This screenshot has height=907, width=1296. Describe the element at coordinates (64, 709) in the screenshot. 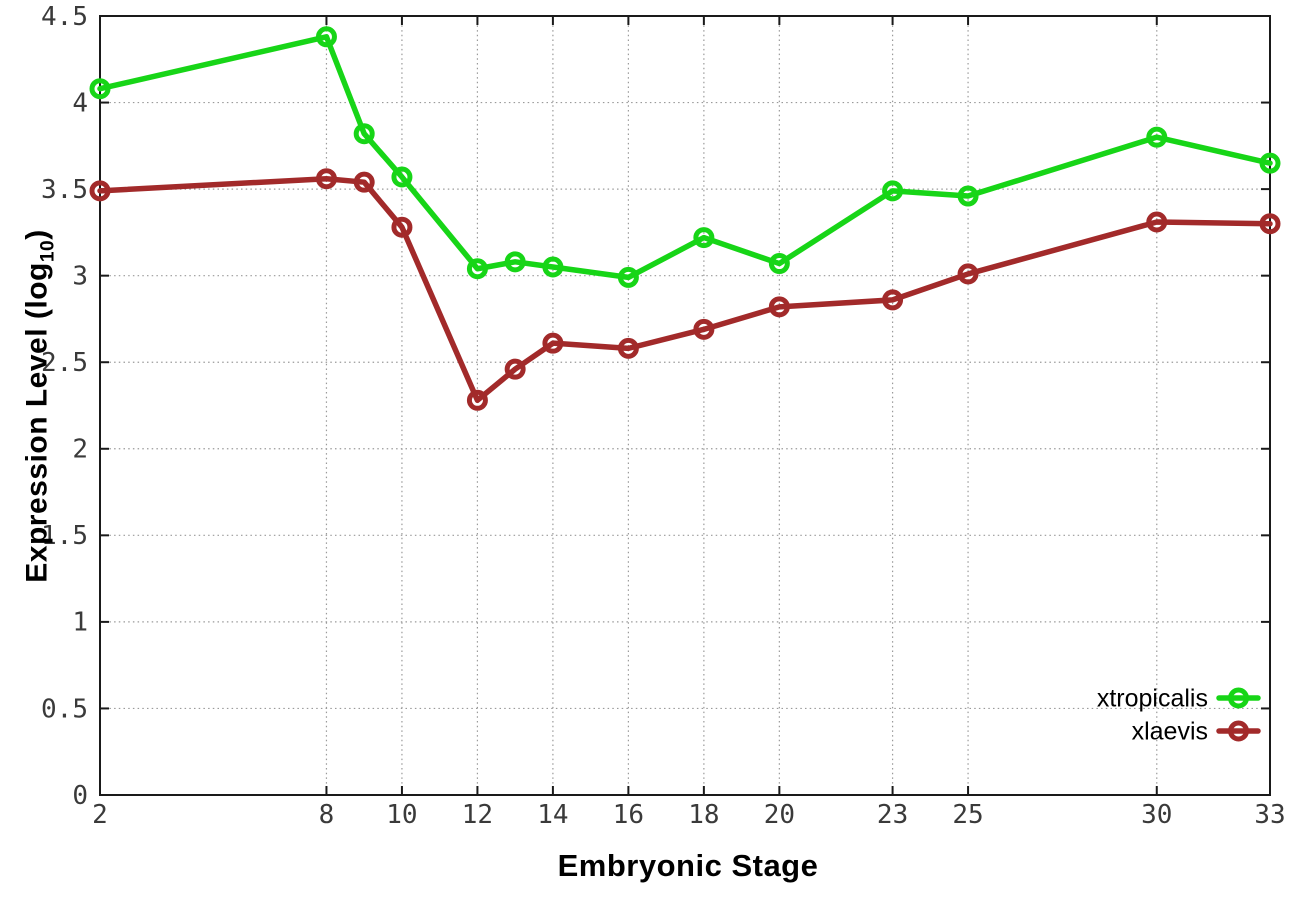

I see `y-tick-label: 0.5` at that location.